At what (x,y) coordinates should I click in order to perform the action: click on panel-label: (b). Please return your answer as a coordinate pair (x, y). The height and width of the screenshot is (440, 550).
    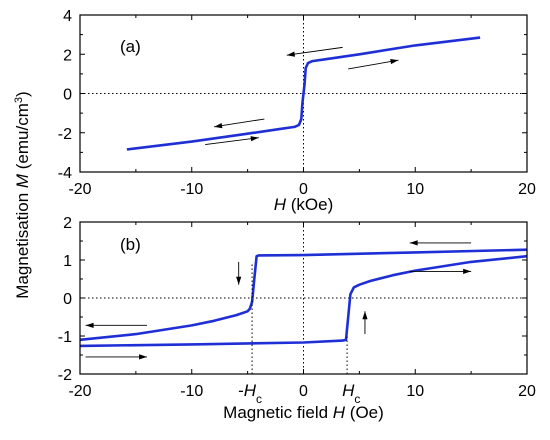
    Looking at the image, I should click on (130, 244).